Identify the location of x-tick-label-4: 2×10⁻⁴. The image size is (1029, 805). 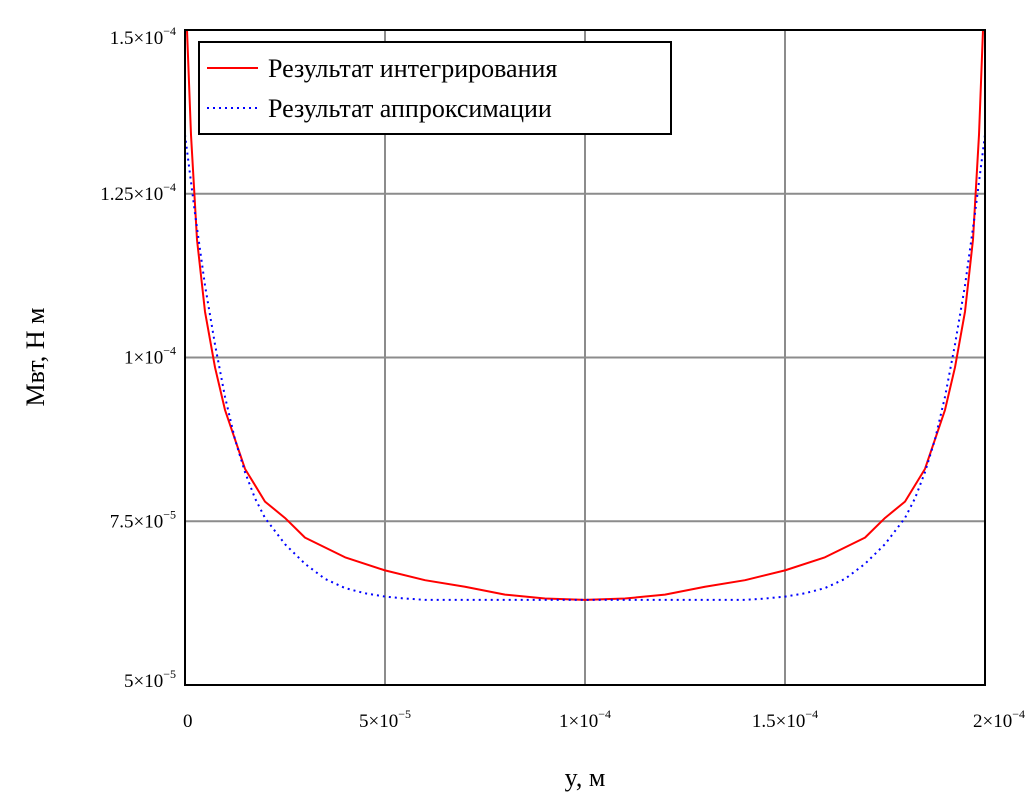
(999, 719).